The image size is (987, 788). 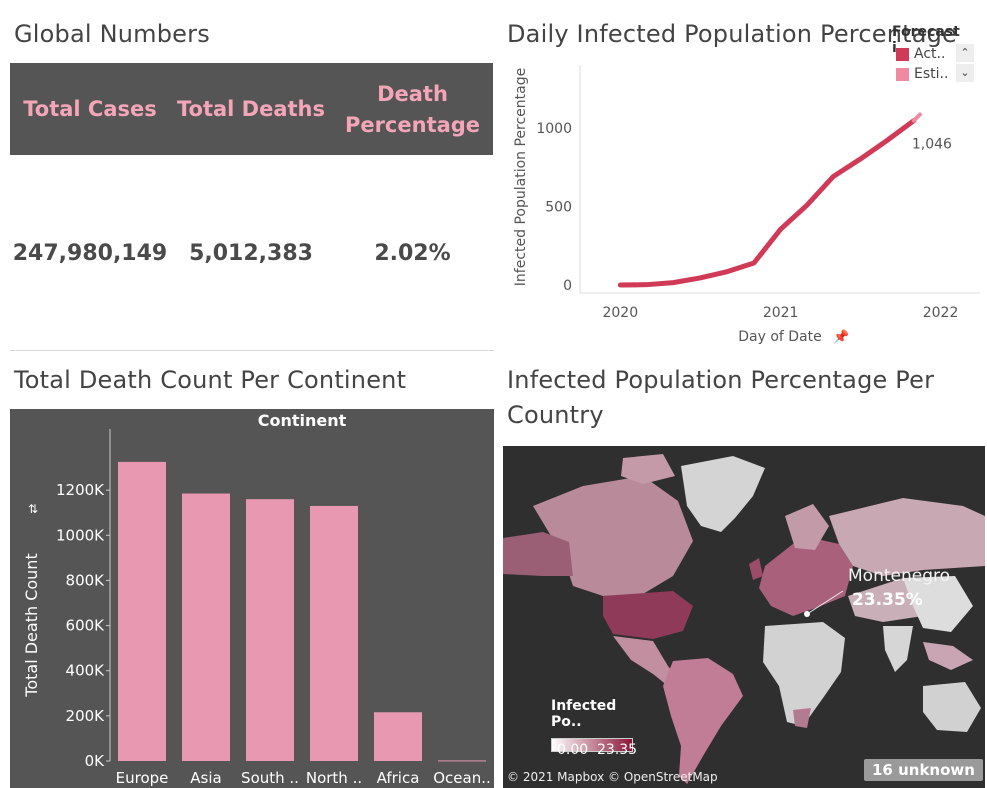 I want to click on map-legend-max: 23.35, so click(x=617, y=750).